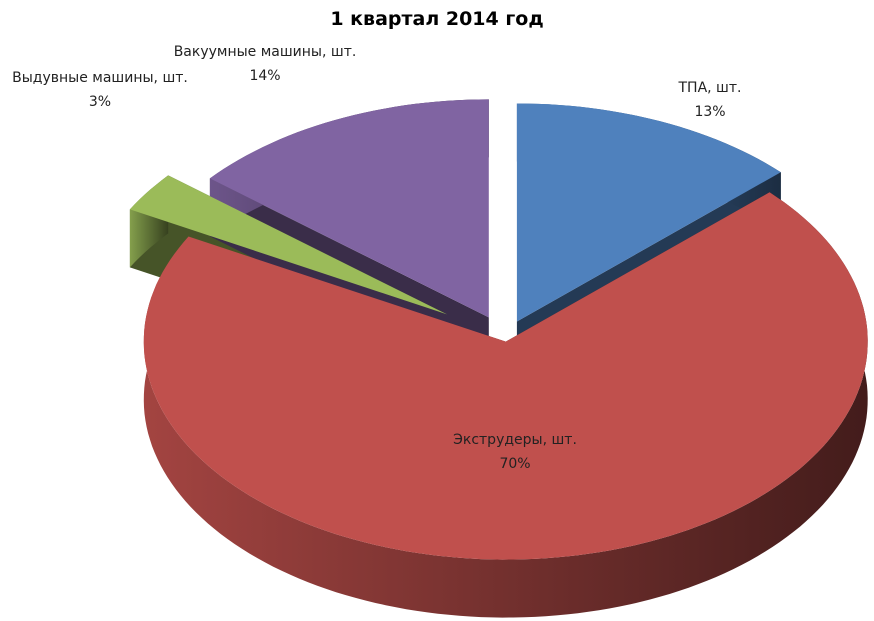 Image resolution: width=874 pixels, height=621 pixels. Describe the element at coordinates (100, 90) in the screenshot. I see `data-label: Выдувные машины, шт. 3%` at that location.